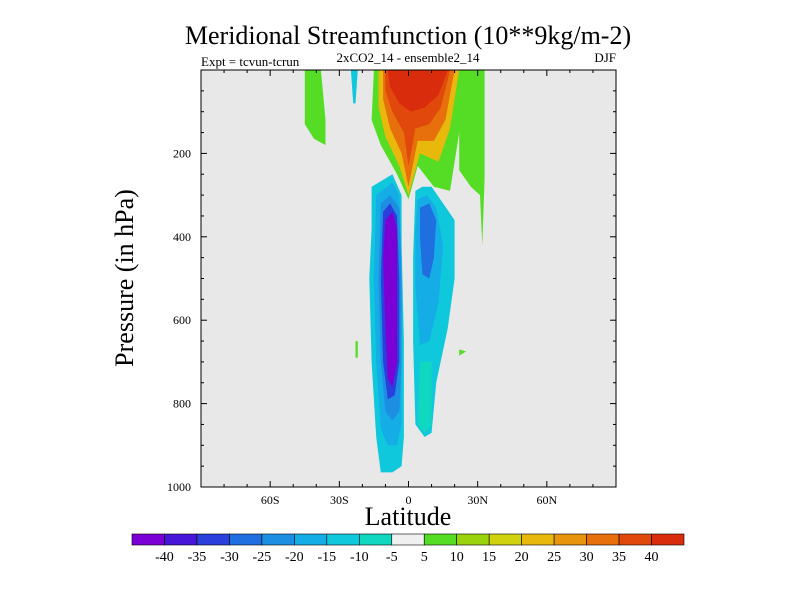 This screenshot has height=600, width=800. Describe the element at coordinates (522, 557) in the screenshot. I see `colorbar-label: 20` at that location.